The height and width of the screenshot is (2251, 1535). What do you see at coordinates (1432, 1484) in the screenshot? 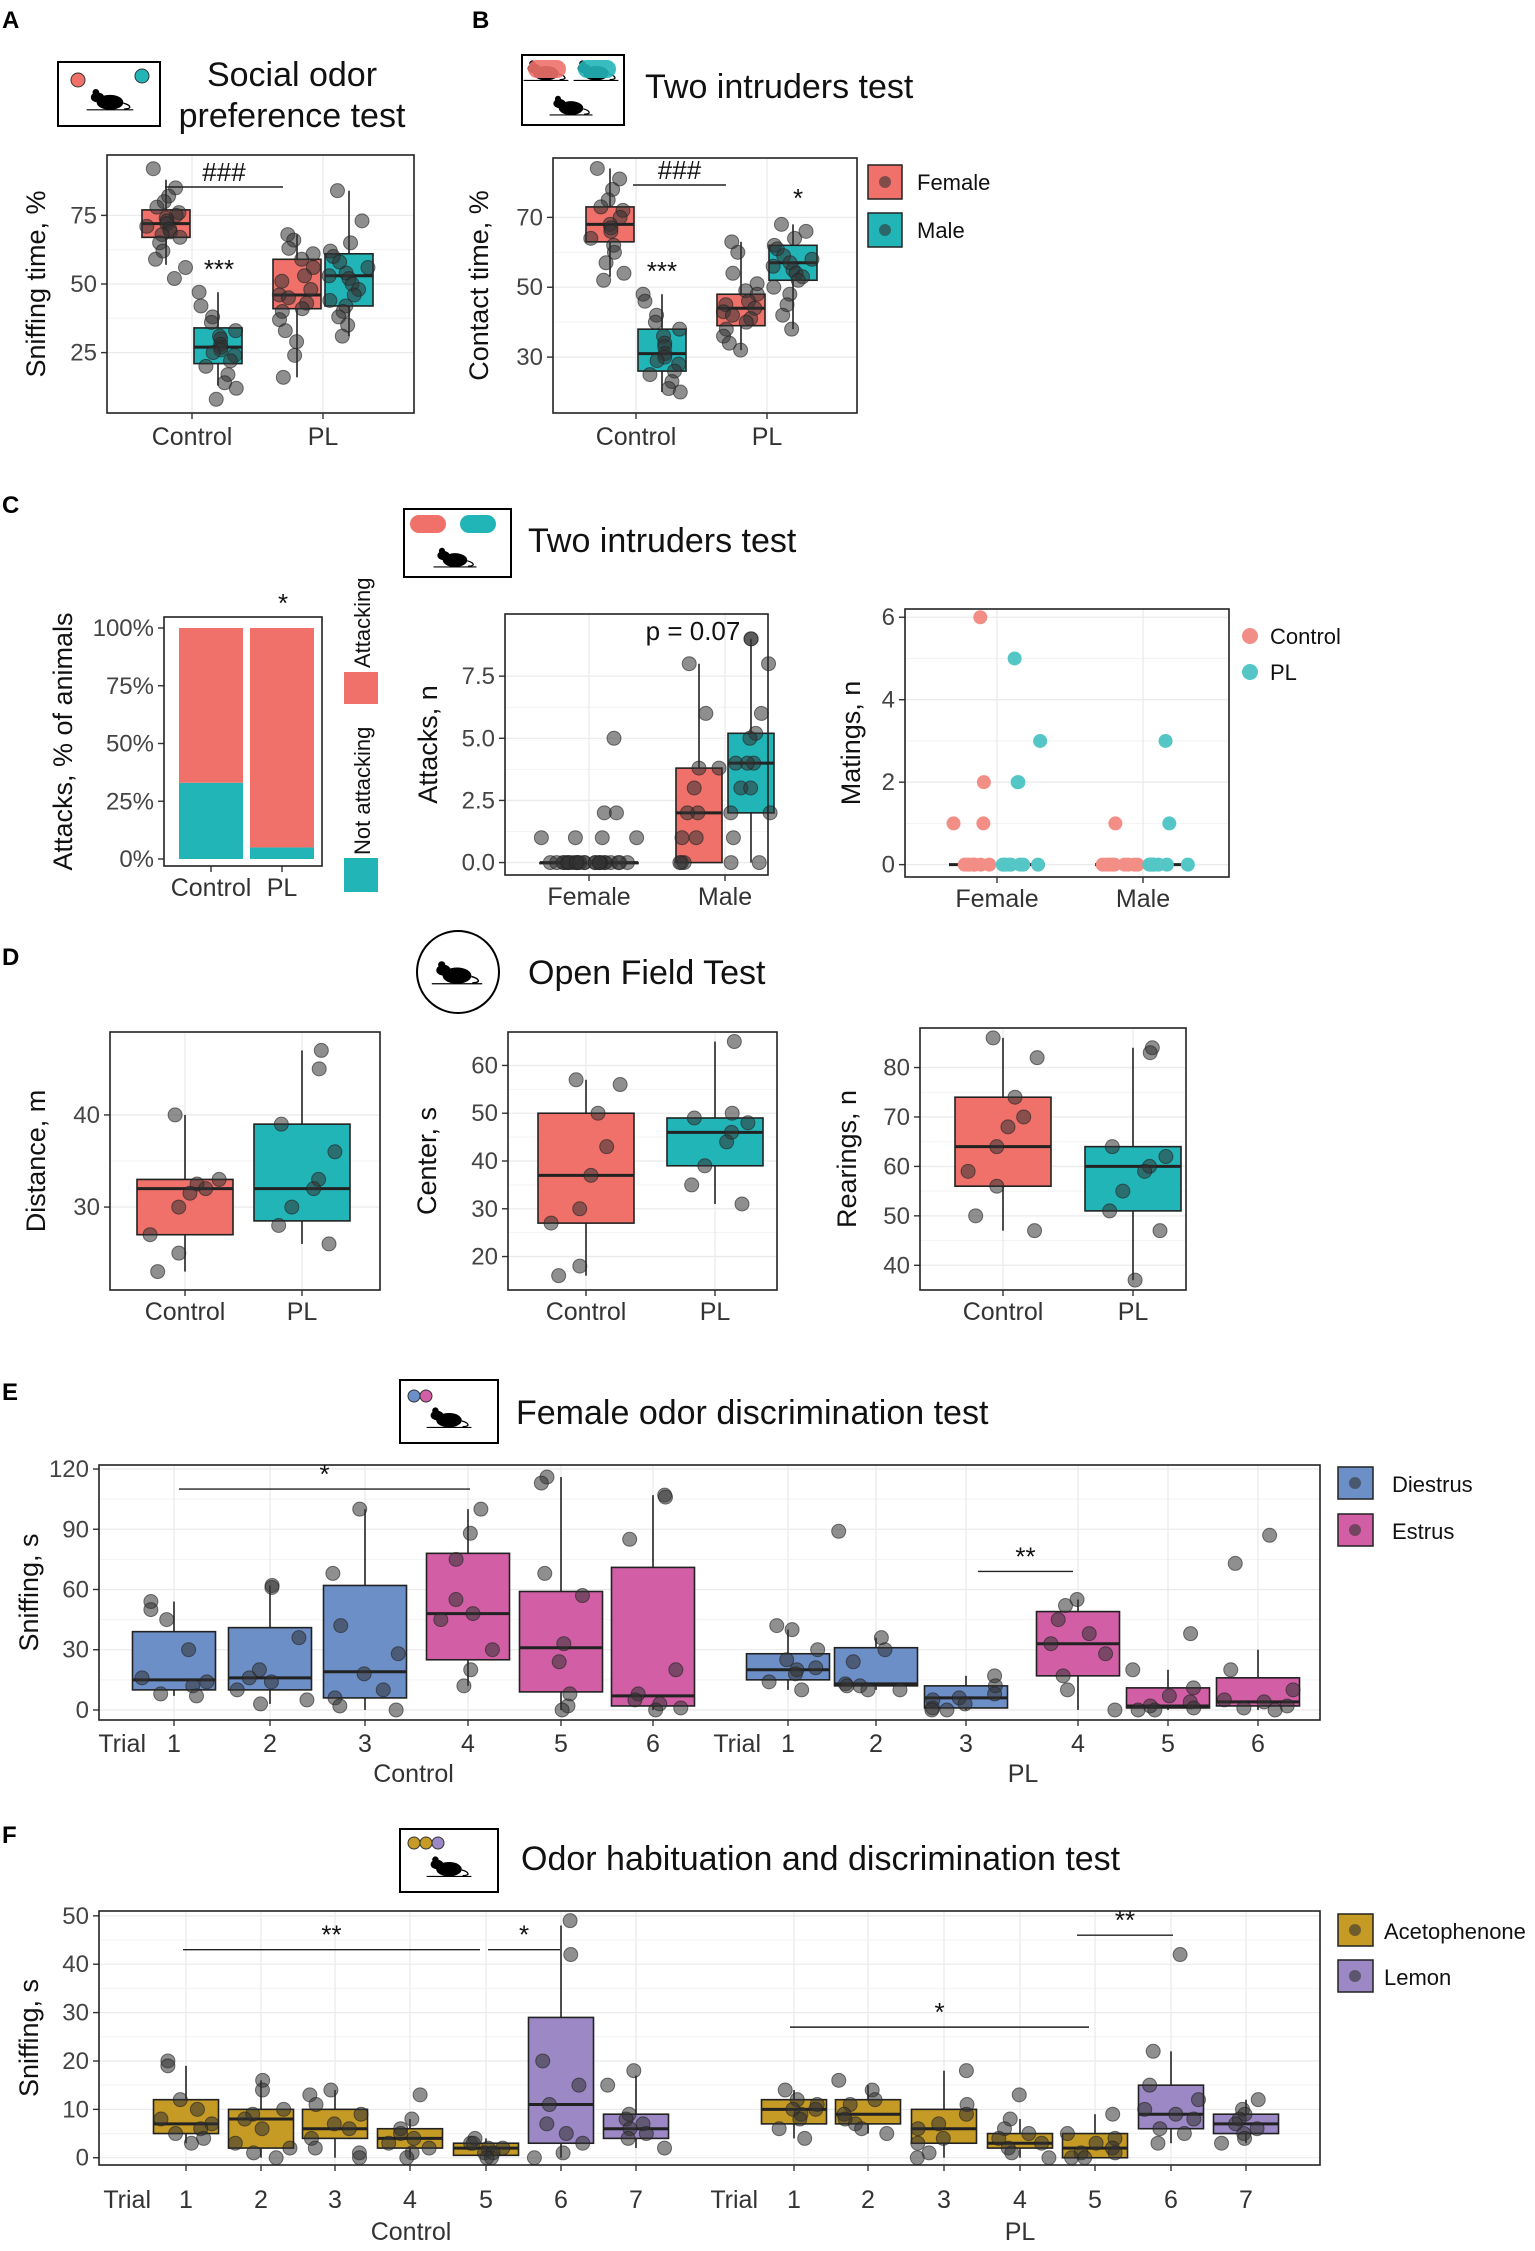
I see `legend-diestrus-label: Diestrus` at bounding box center [1432, 1484].